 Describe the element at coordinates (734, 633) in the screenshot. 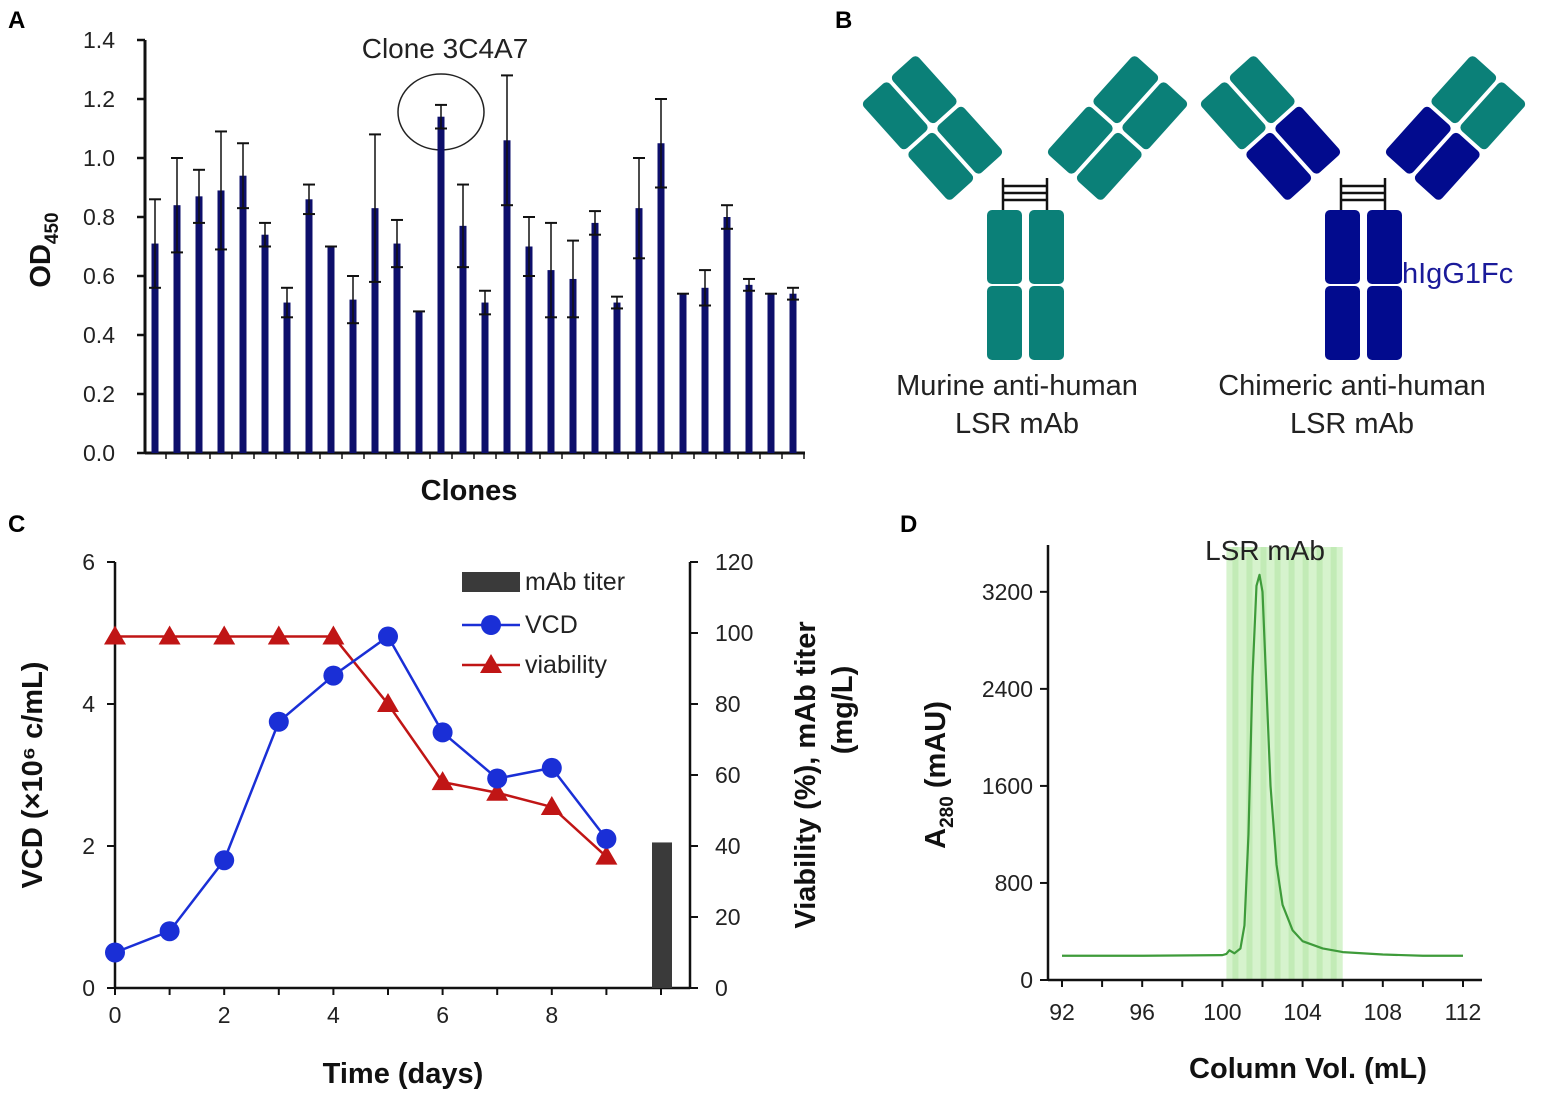

I see `right-y-tick-label: 100` at that location.